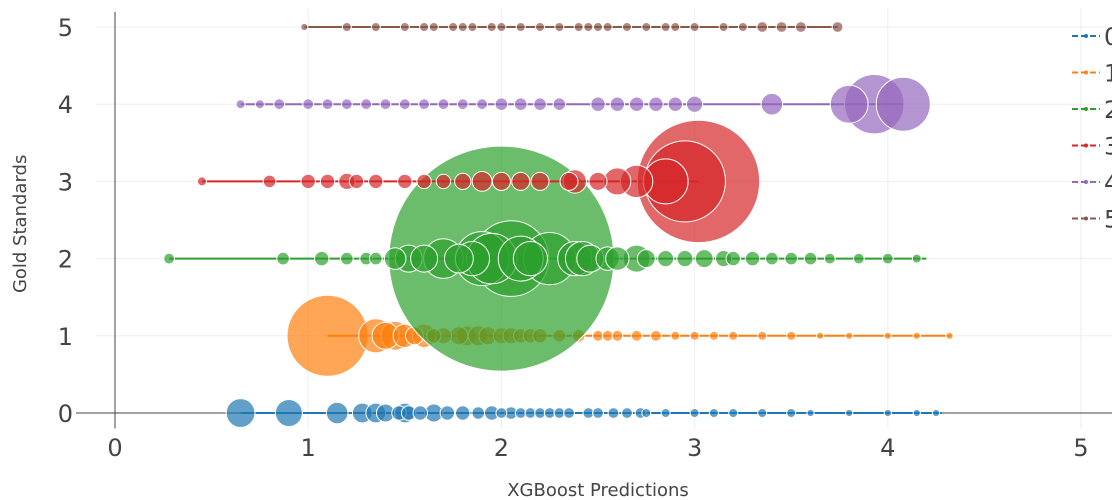 The image size is (1112, 500). I want to click on legend: 0 1 2 3 4 5, so click(1092, 128).